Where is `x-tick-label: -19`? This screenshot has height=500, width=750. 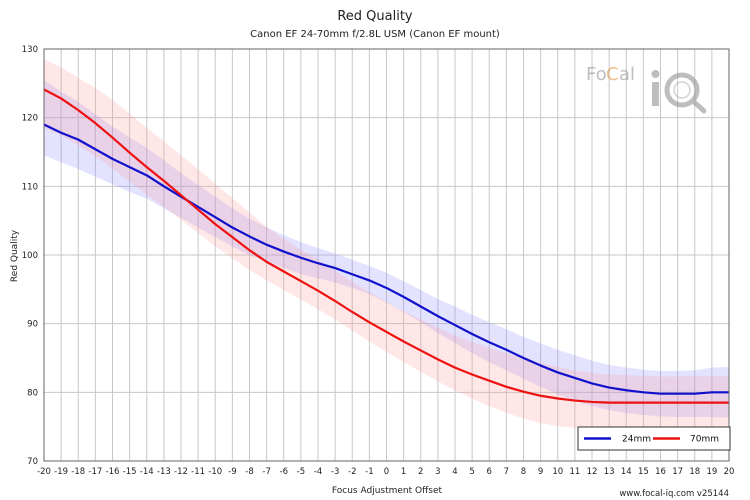 x-tick-label: -19 is located at coordinates (61, 472).